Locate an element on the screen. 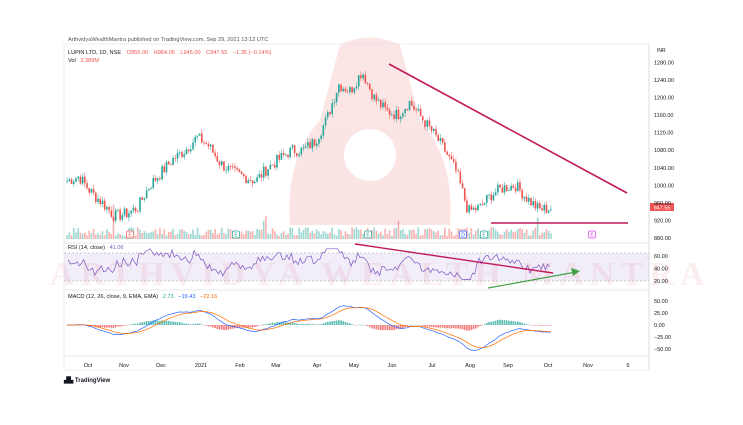 The width and height of the screenshot is (743, 425). macd-tick: 50.00 is located at coordinates (661, 302).